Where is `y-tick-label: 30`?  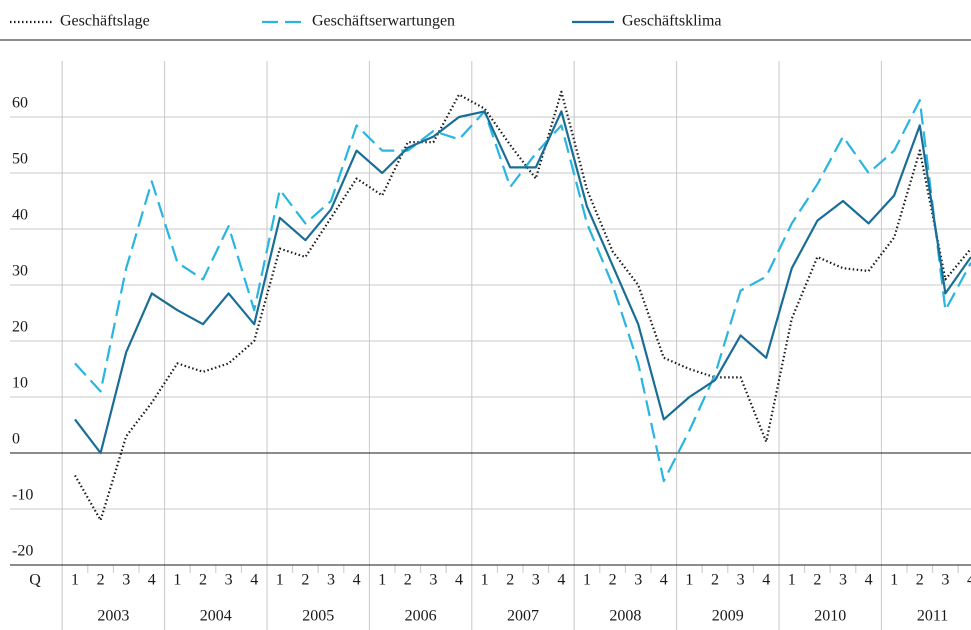
y-tick-label: 30 is located at coordinates (20, 271).